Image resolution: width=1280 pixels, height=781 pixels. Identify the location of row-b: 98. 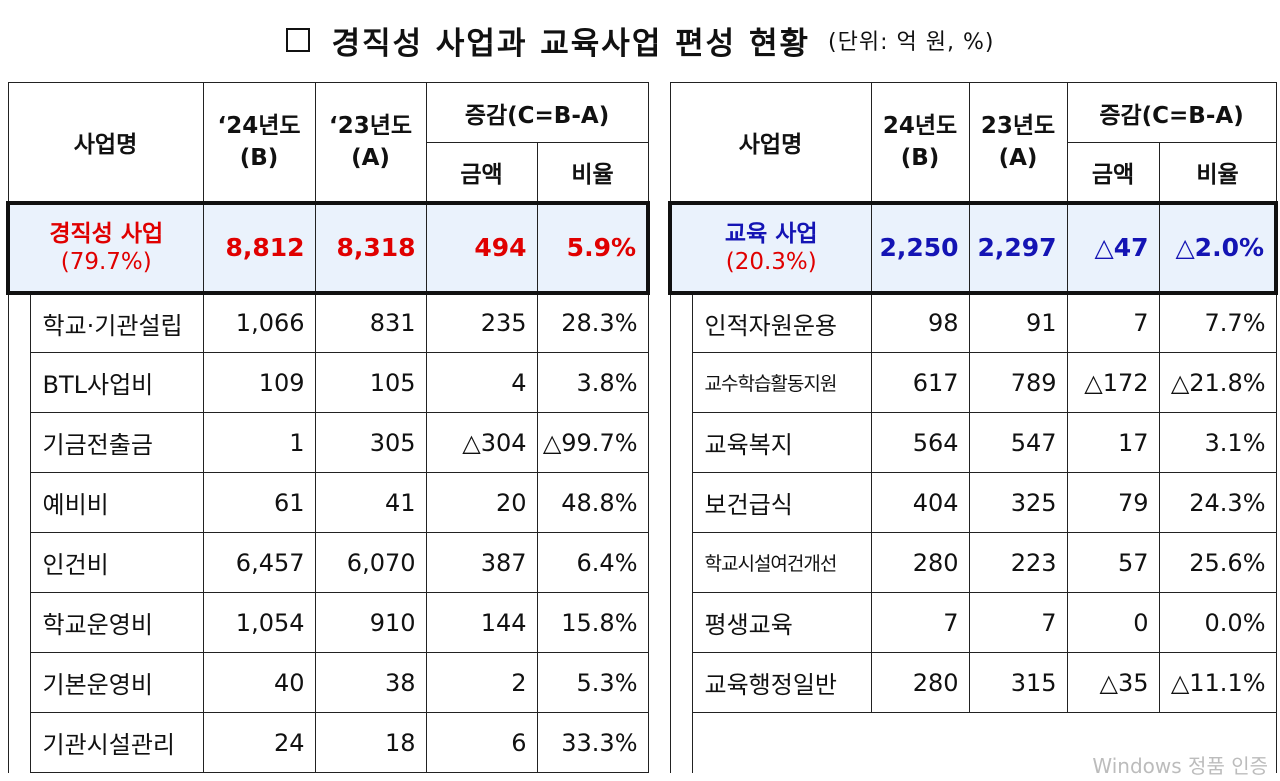
(920, 322).